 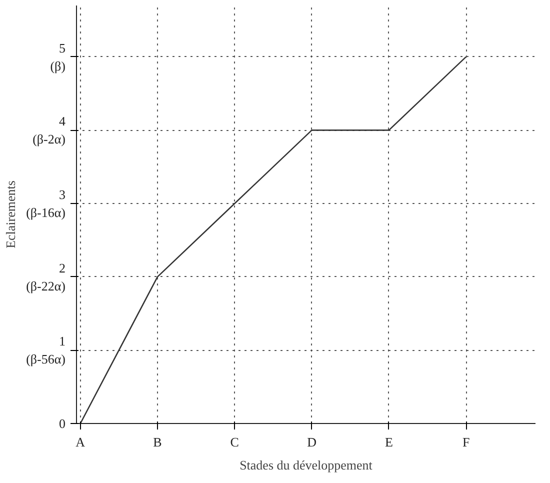 I want to click on y-tick-label: 4 (β-2α), so click(x=49, y=130).